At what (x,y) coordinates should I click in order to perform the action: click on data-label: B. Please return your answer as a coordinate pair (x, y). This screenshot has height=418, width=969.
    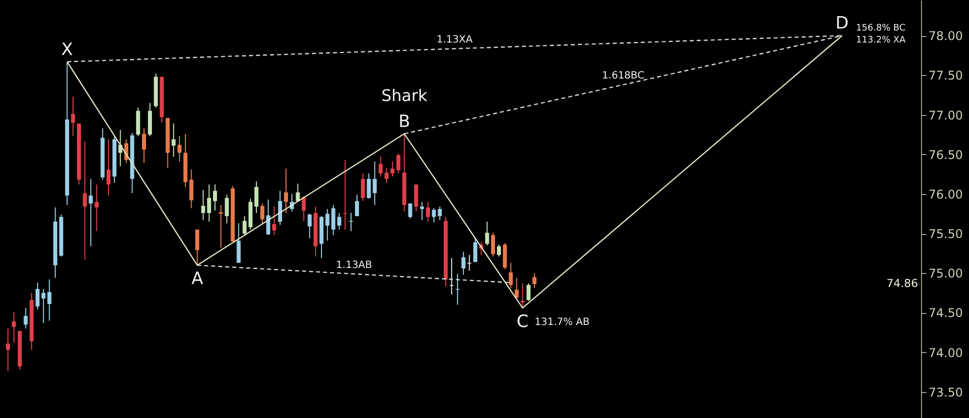
    Looking at the image, I should click on (404, 122).